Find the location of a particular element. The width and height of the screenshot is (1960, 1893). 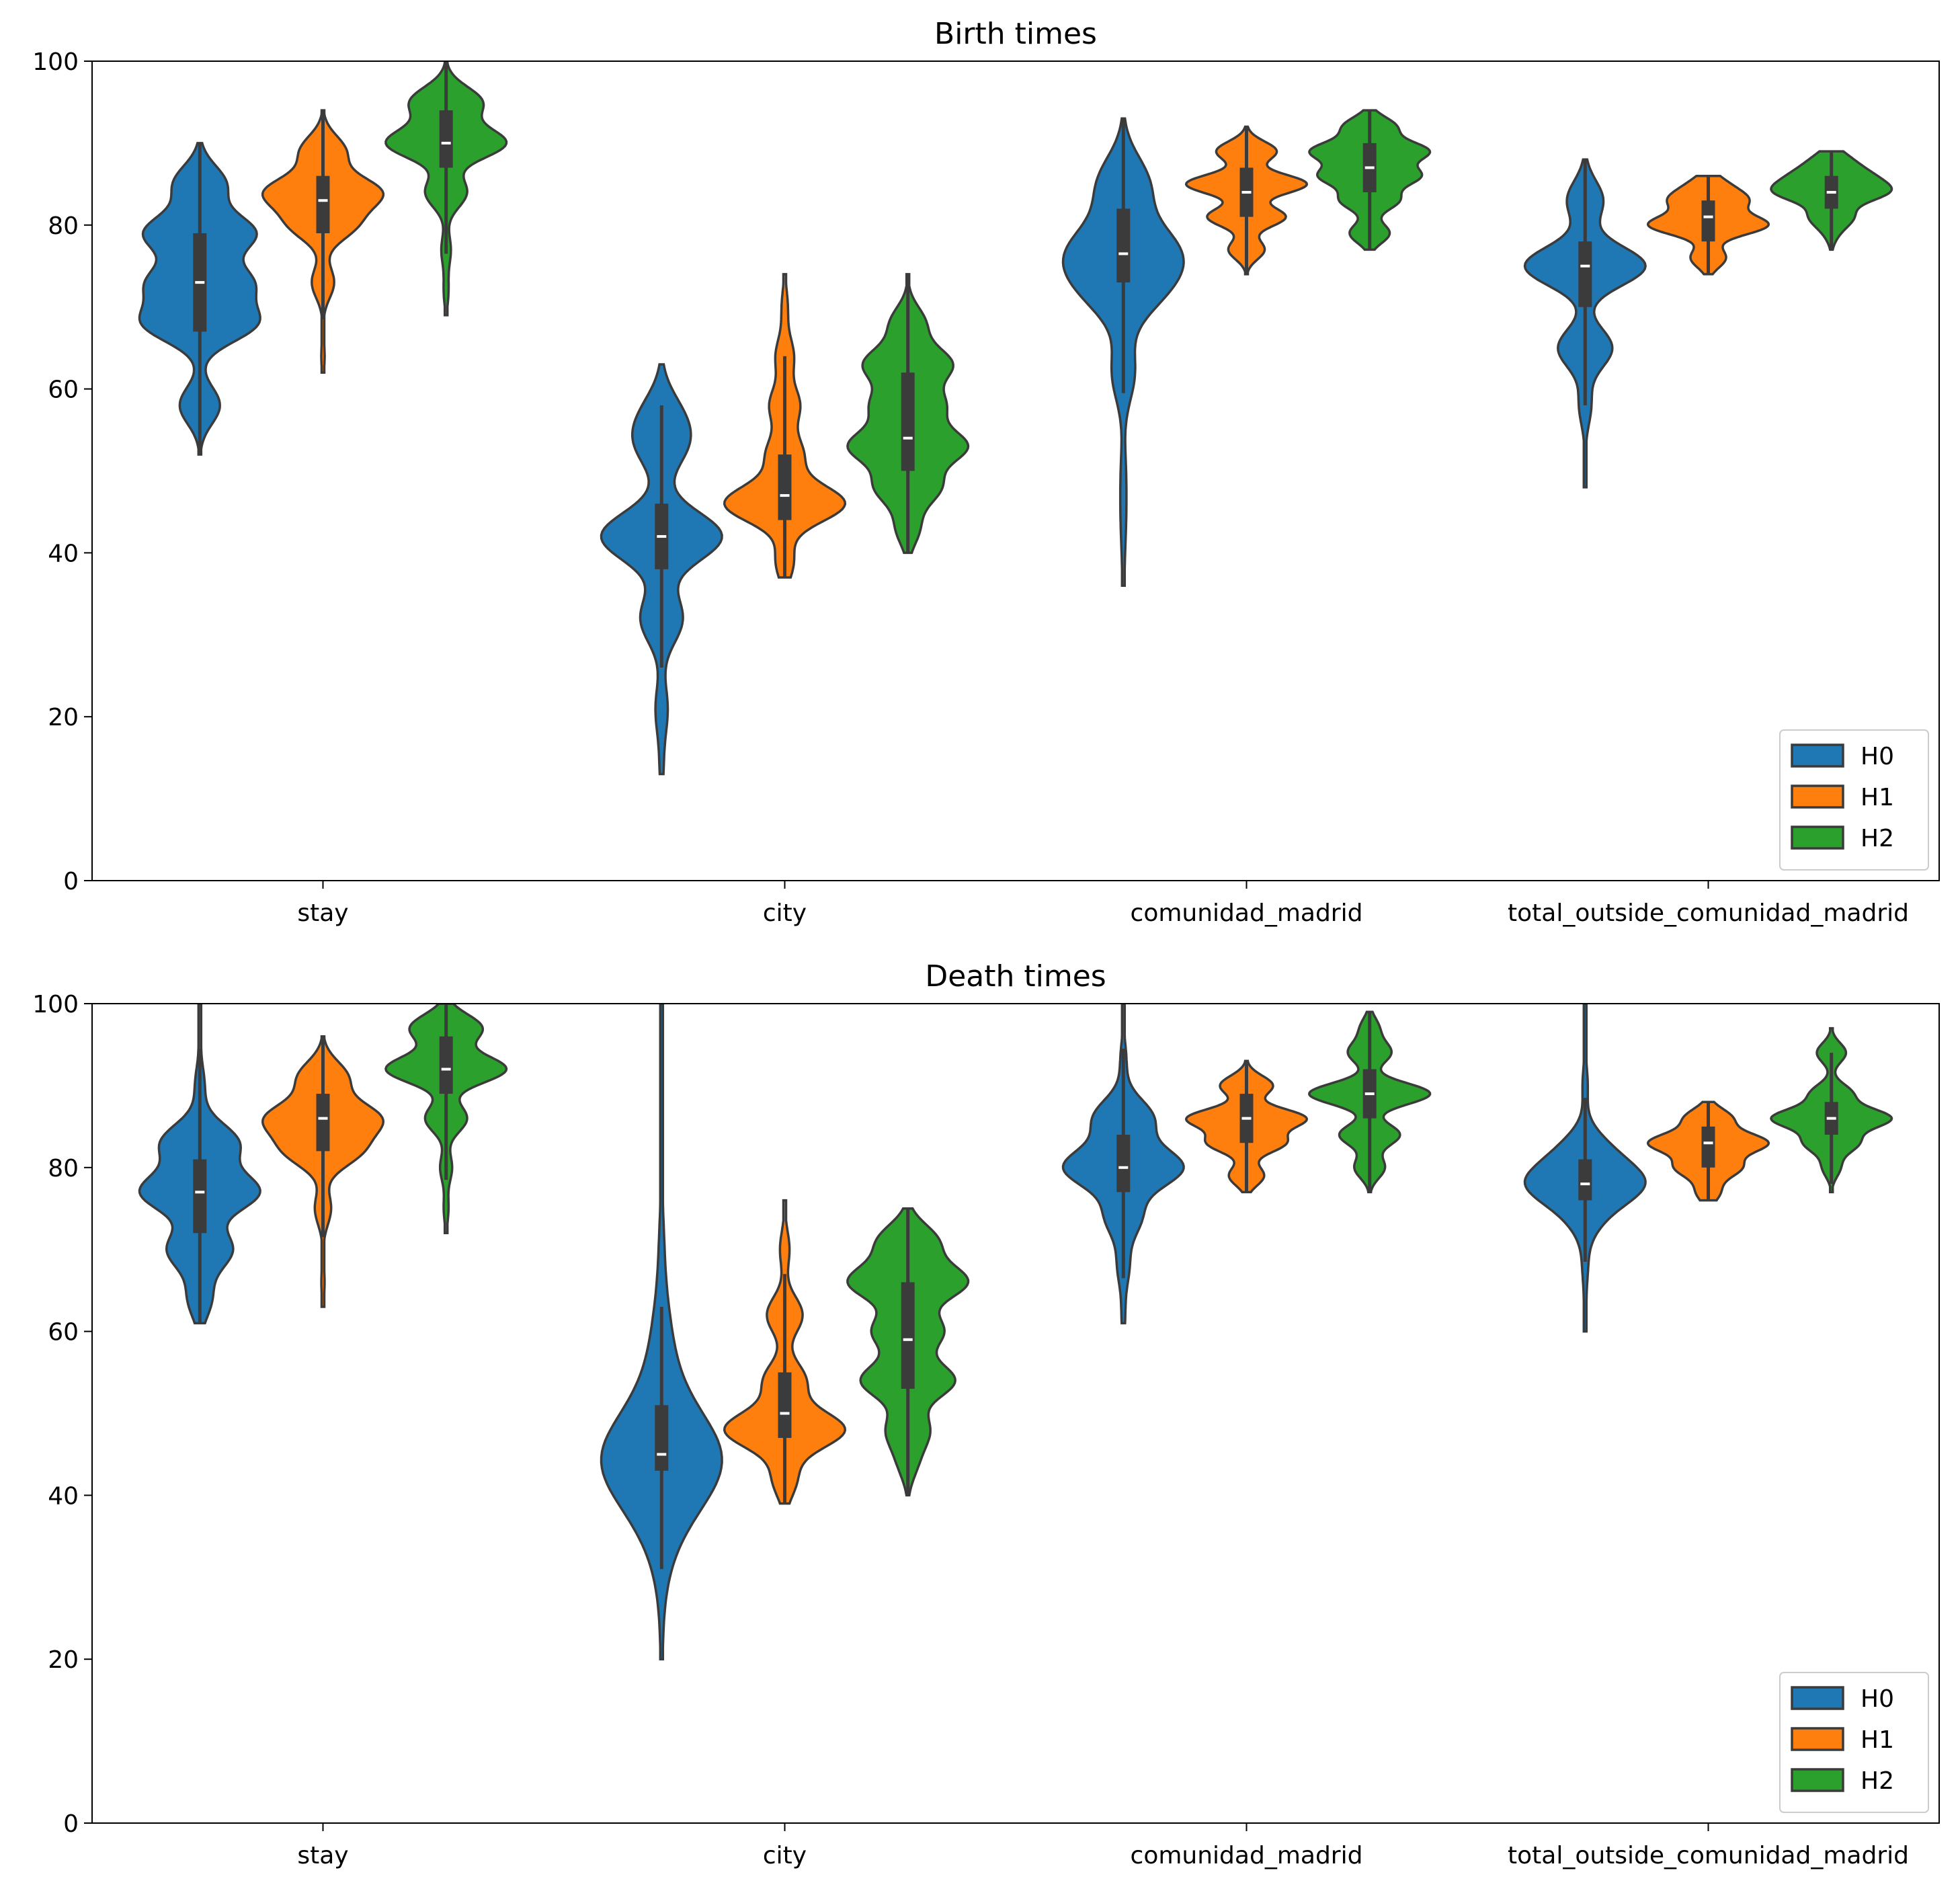

chart-title: Death times is located at coordinates (1016, 977).